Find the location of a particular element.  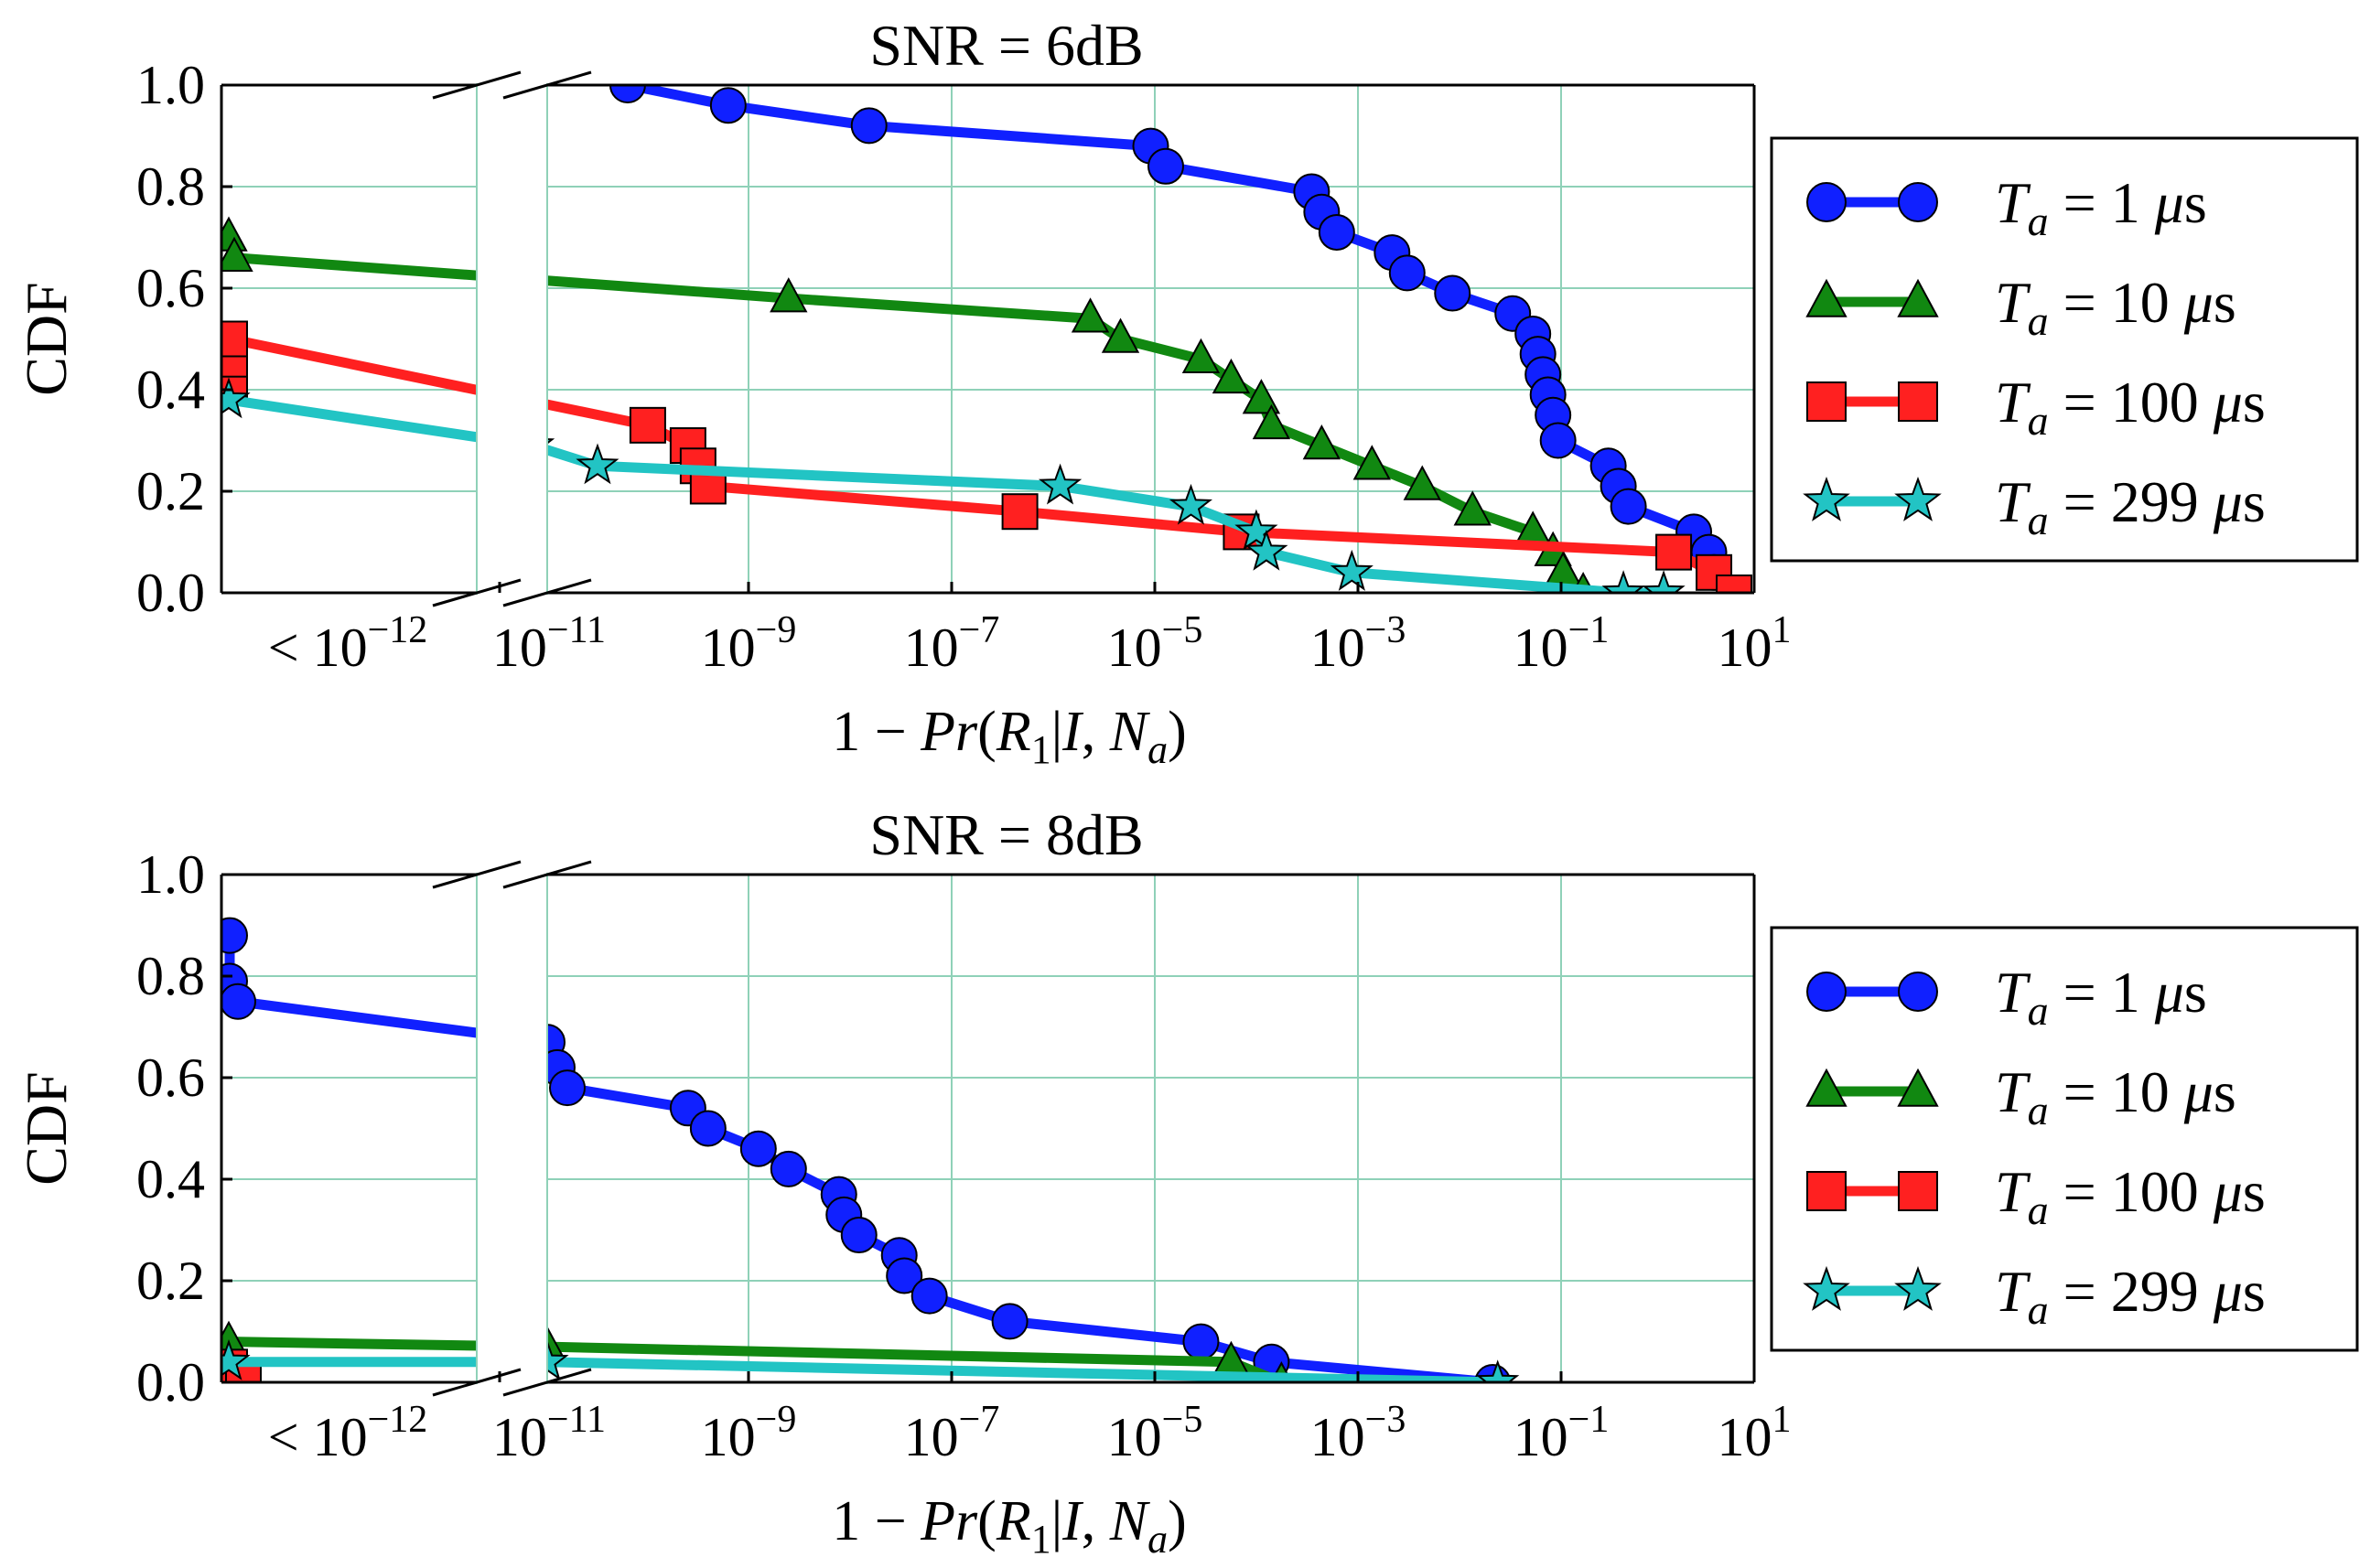

axis-break-gap is located at coordinates (512, 339).